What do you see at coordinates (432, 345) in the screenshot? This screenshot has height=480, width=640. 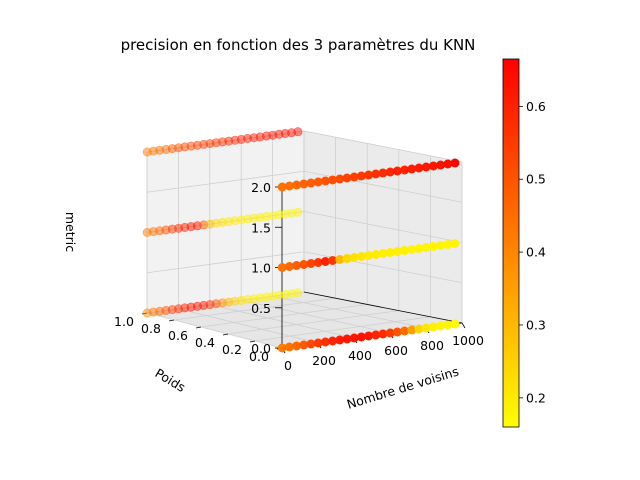 I see `x-tick-label: 800` at bounding box center [432, 345].